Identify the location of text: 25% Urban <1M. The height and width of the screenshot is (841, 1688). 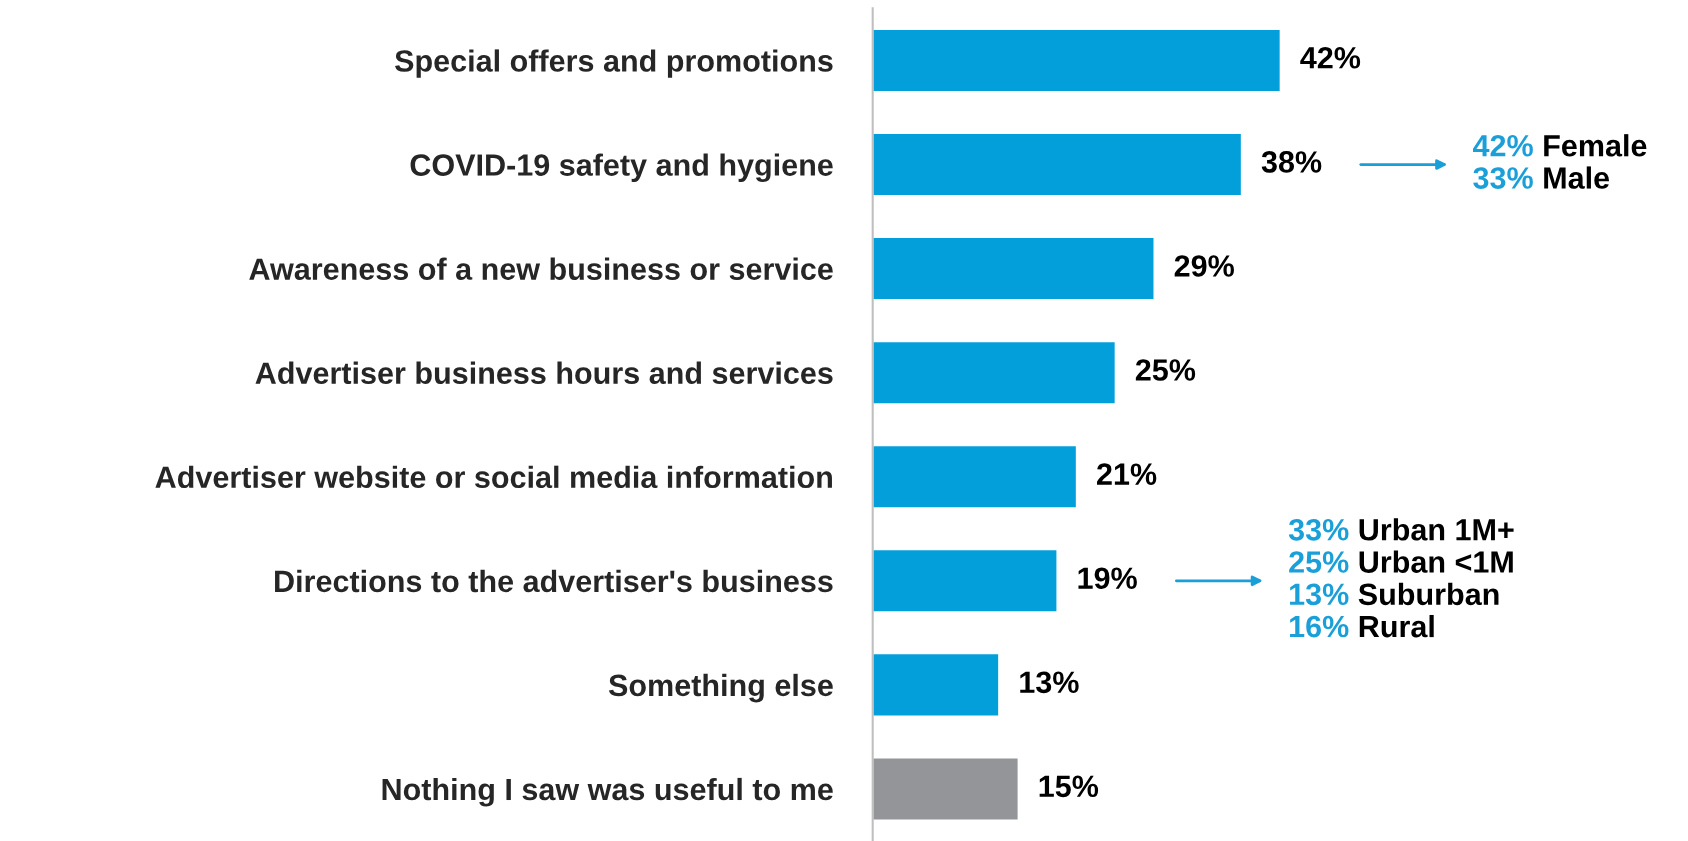
(1401, 561).